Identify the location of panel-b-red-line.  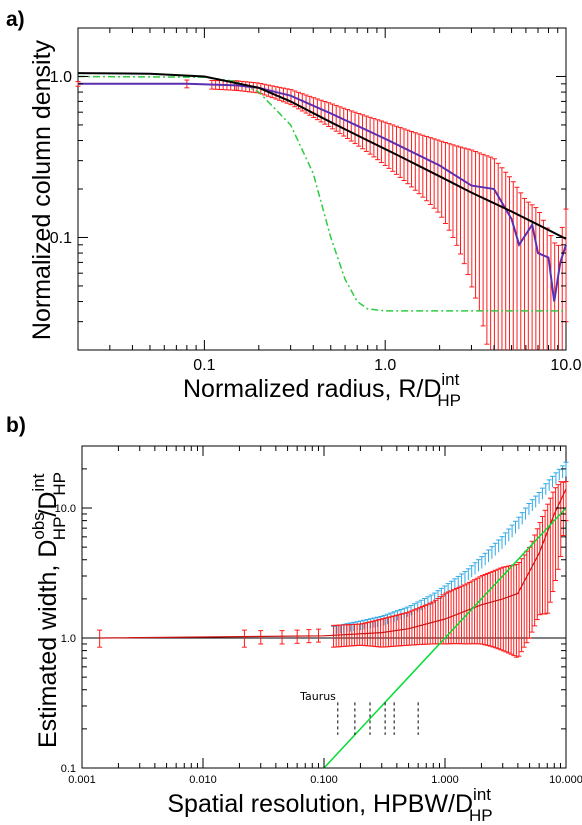
(333, 563).